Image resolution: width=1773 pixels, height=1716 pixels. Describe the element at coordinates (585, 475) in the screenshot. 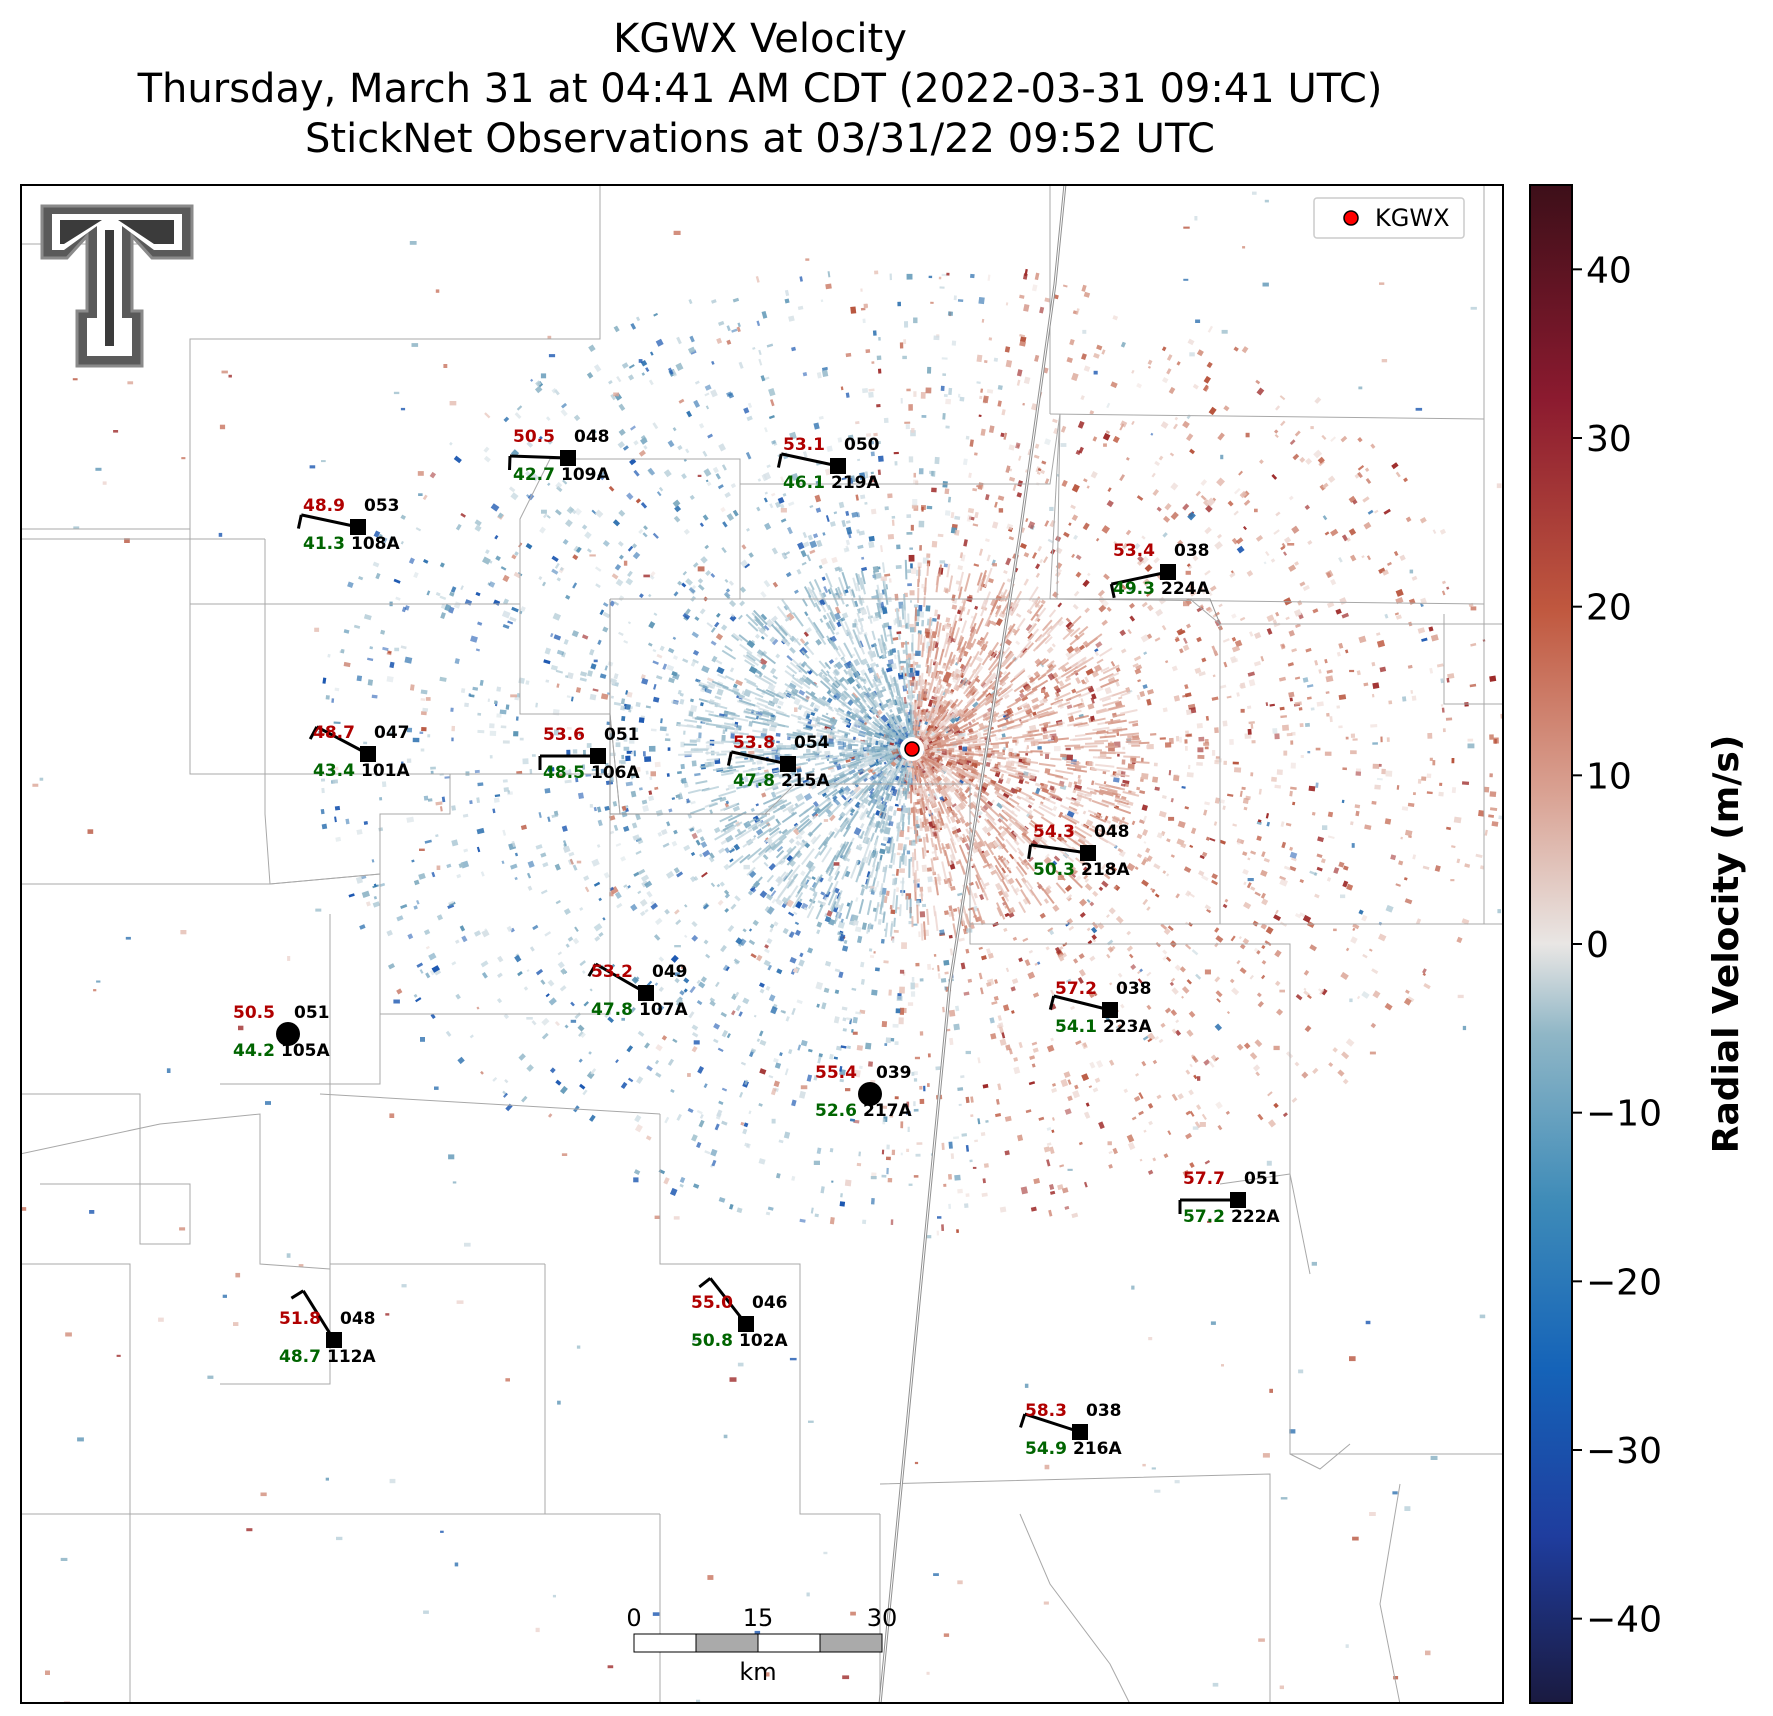

I see `station-id: 109A` at that location.